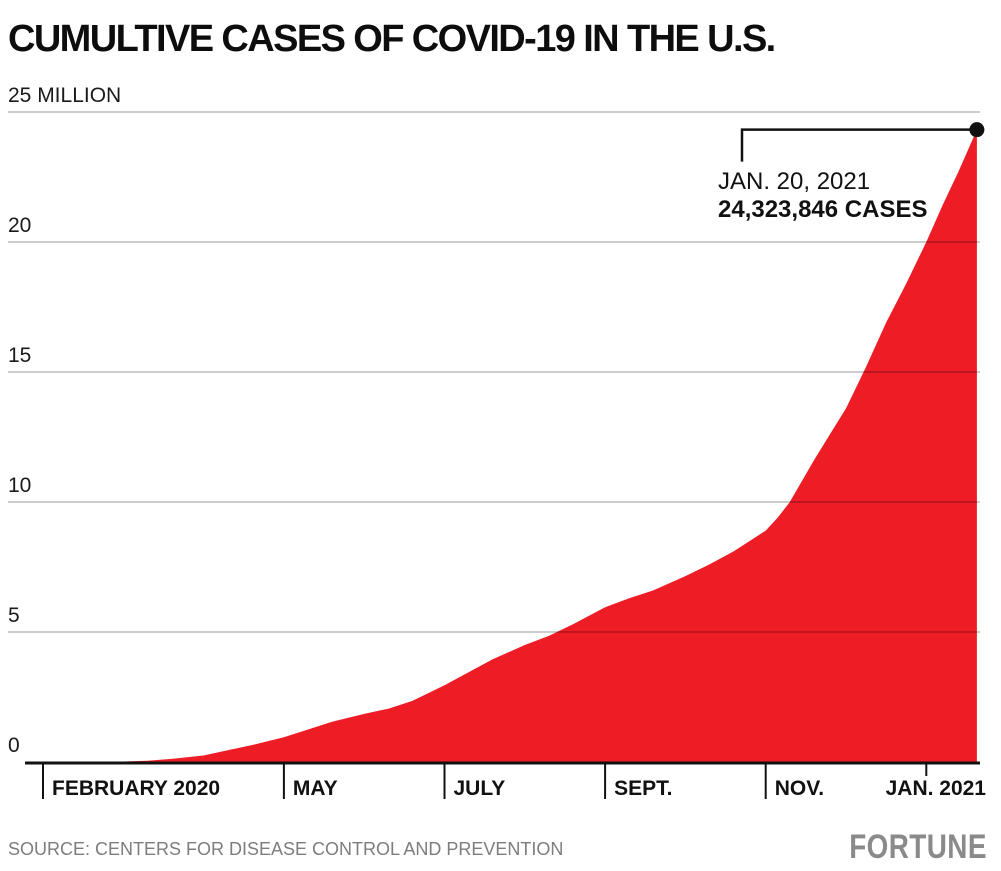 This screenshot has height=871, width=1001. I want to click on y-axis-label-15: 15, so click(20, 355).